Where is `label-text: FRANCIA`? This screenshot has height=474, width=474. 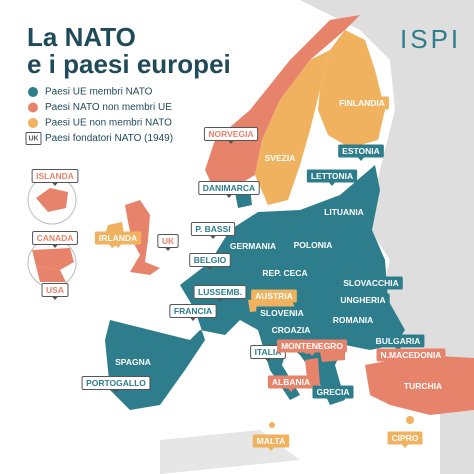 label-text: FRANCIA is located at coordinates (193, 311).